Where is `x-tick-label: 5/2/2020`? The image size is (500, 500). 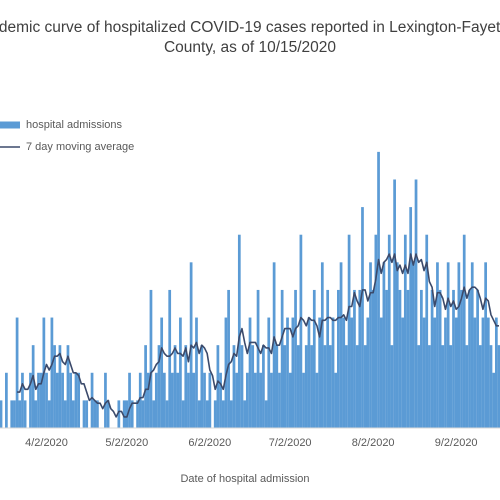 x-tick-label: 5/2/2020 is located at coordinates (126, 443).